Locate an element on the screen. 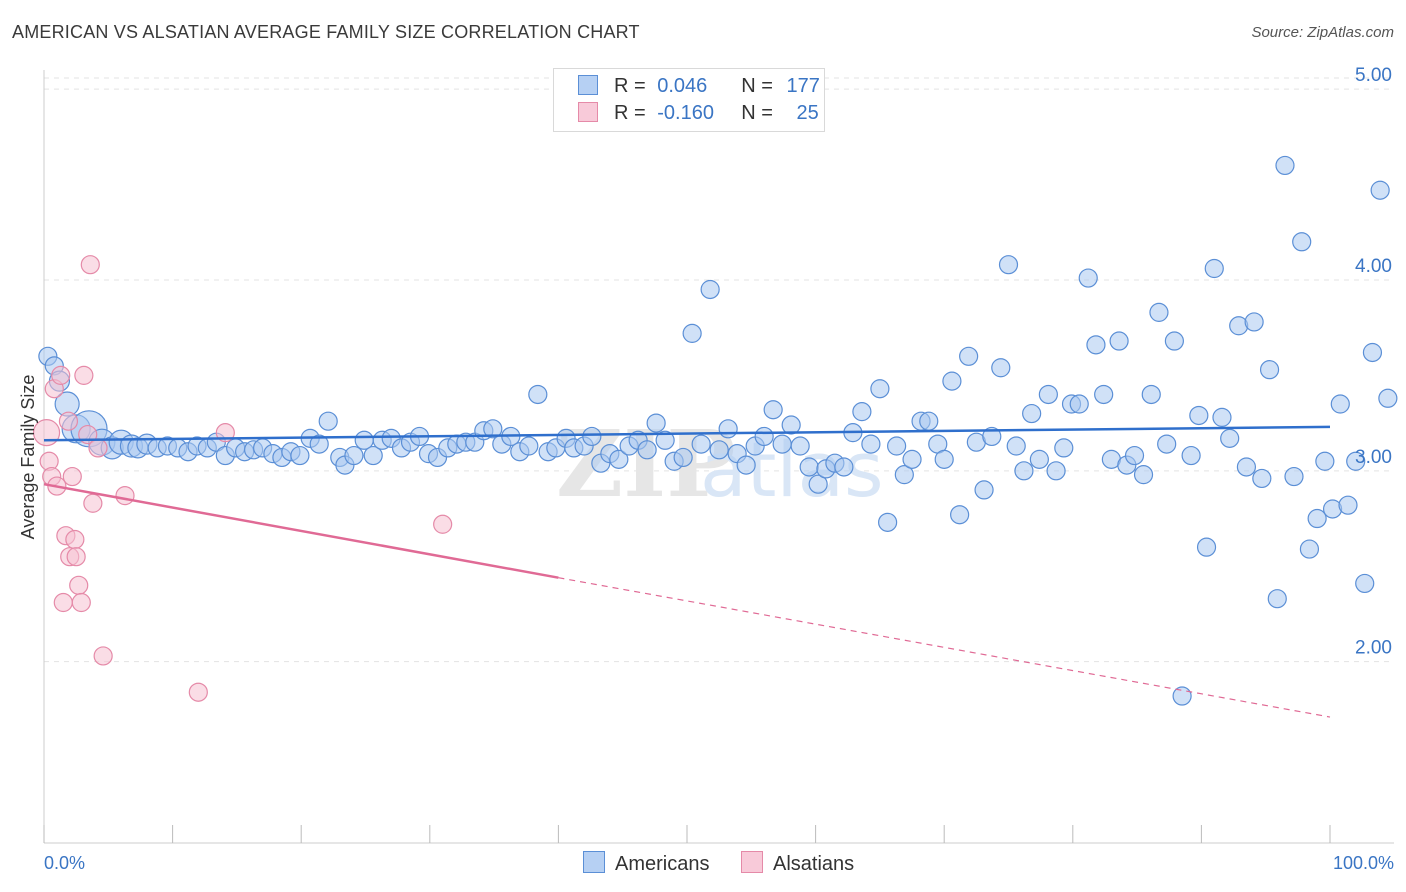 The height and width of the screenshot is (892, 1406). correlation-legend: R = 0.046 N = 177 R = -0.160 N = 25 is located at coordinates (689, 100).